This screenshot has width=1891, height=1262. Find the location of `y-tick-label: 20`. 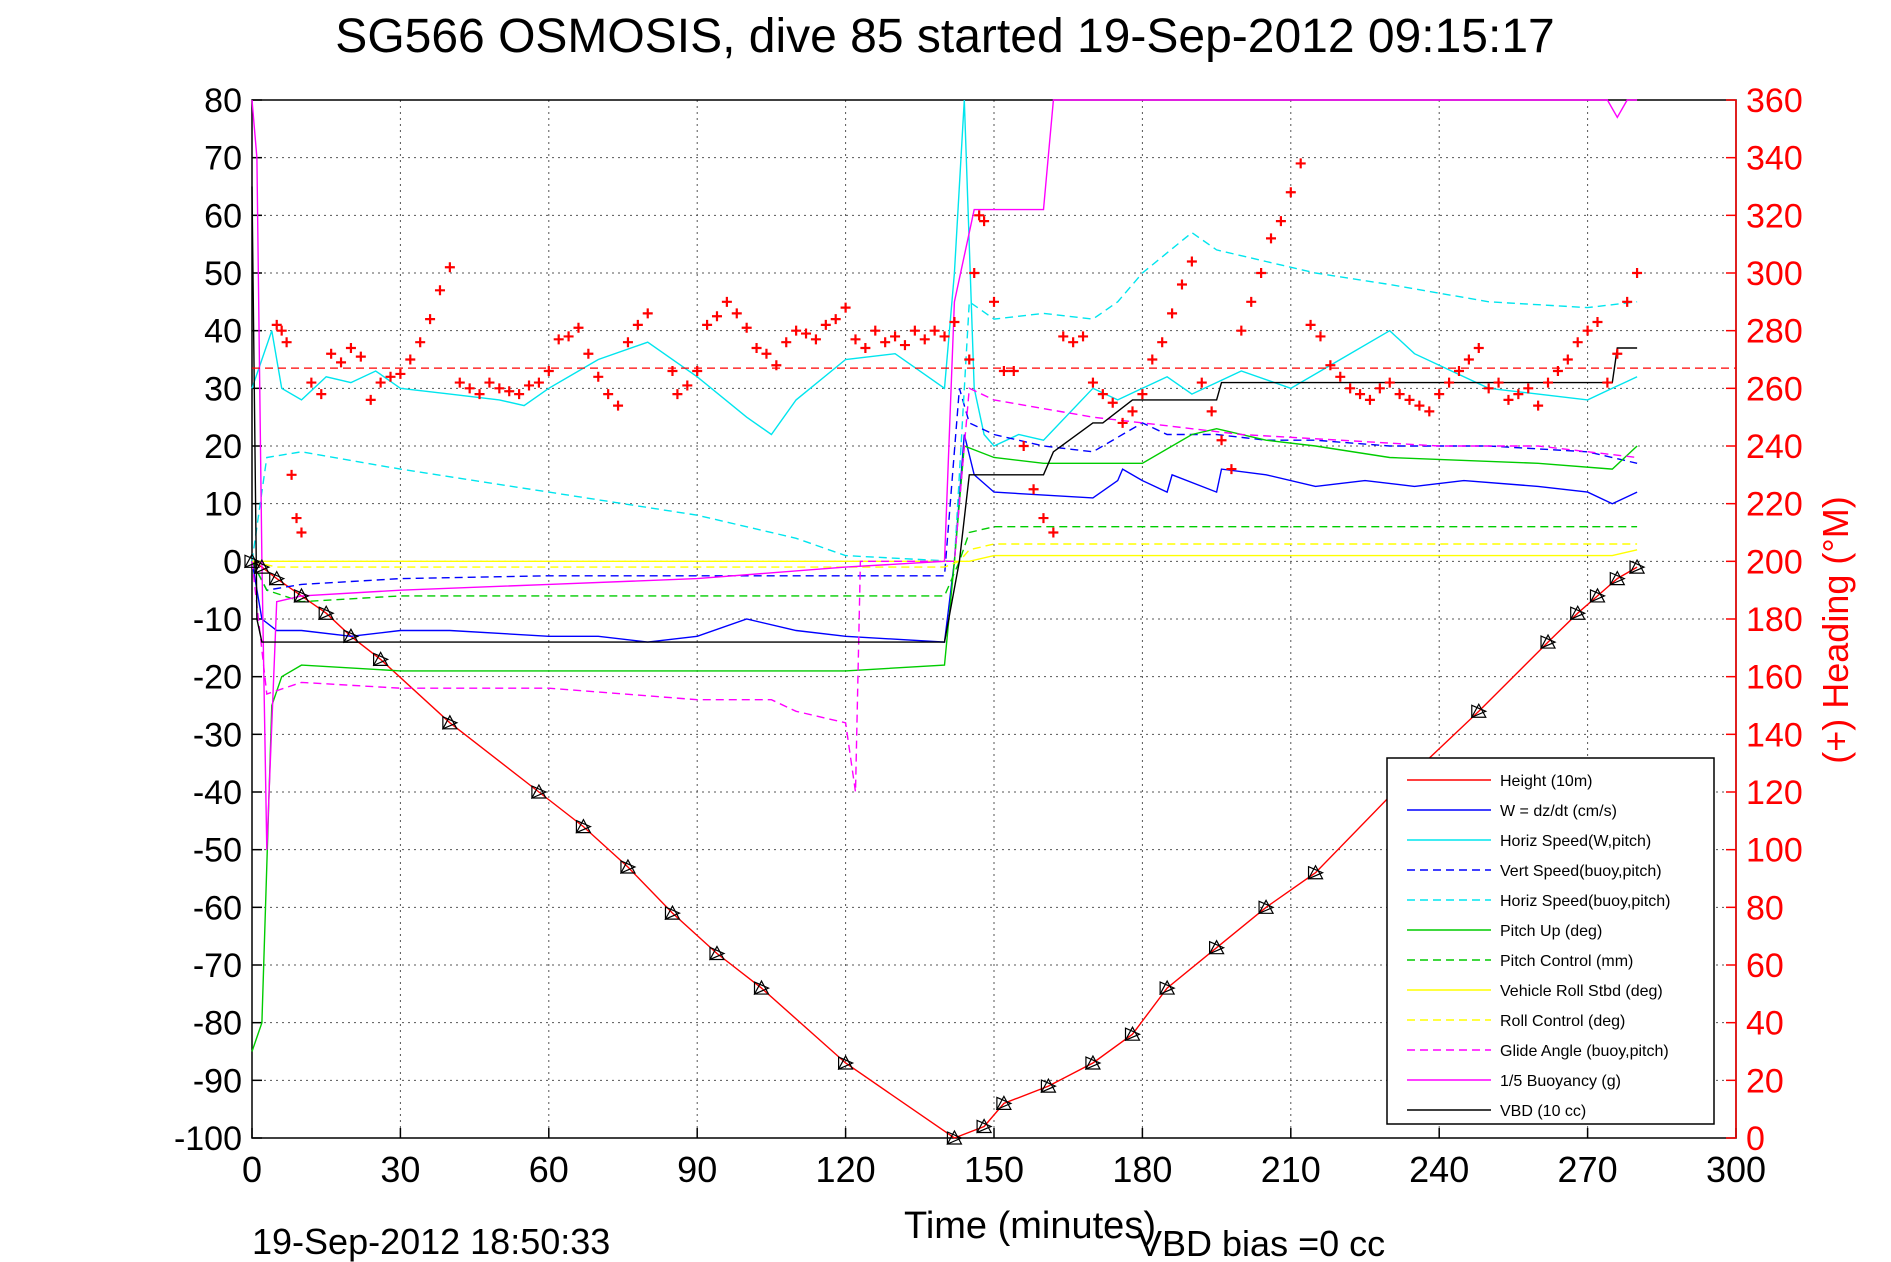

y-tick-label: 20 is located at coordinates (223, 447).